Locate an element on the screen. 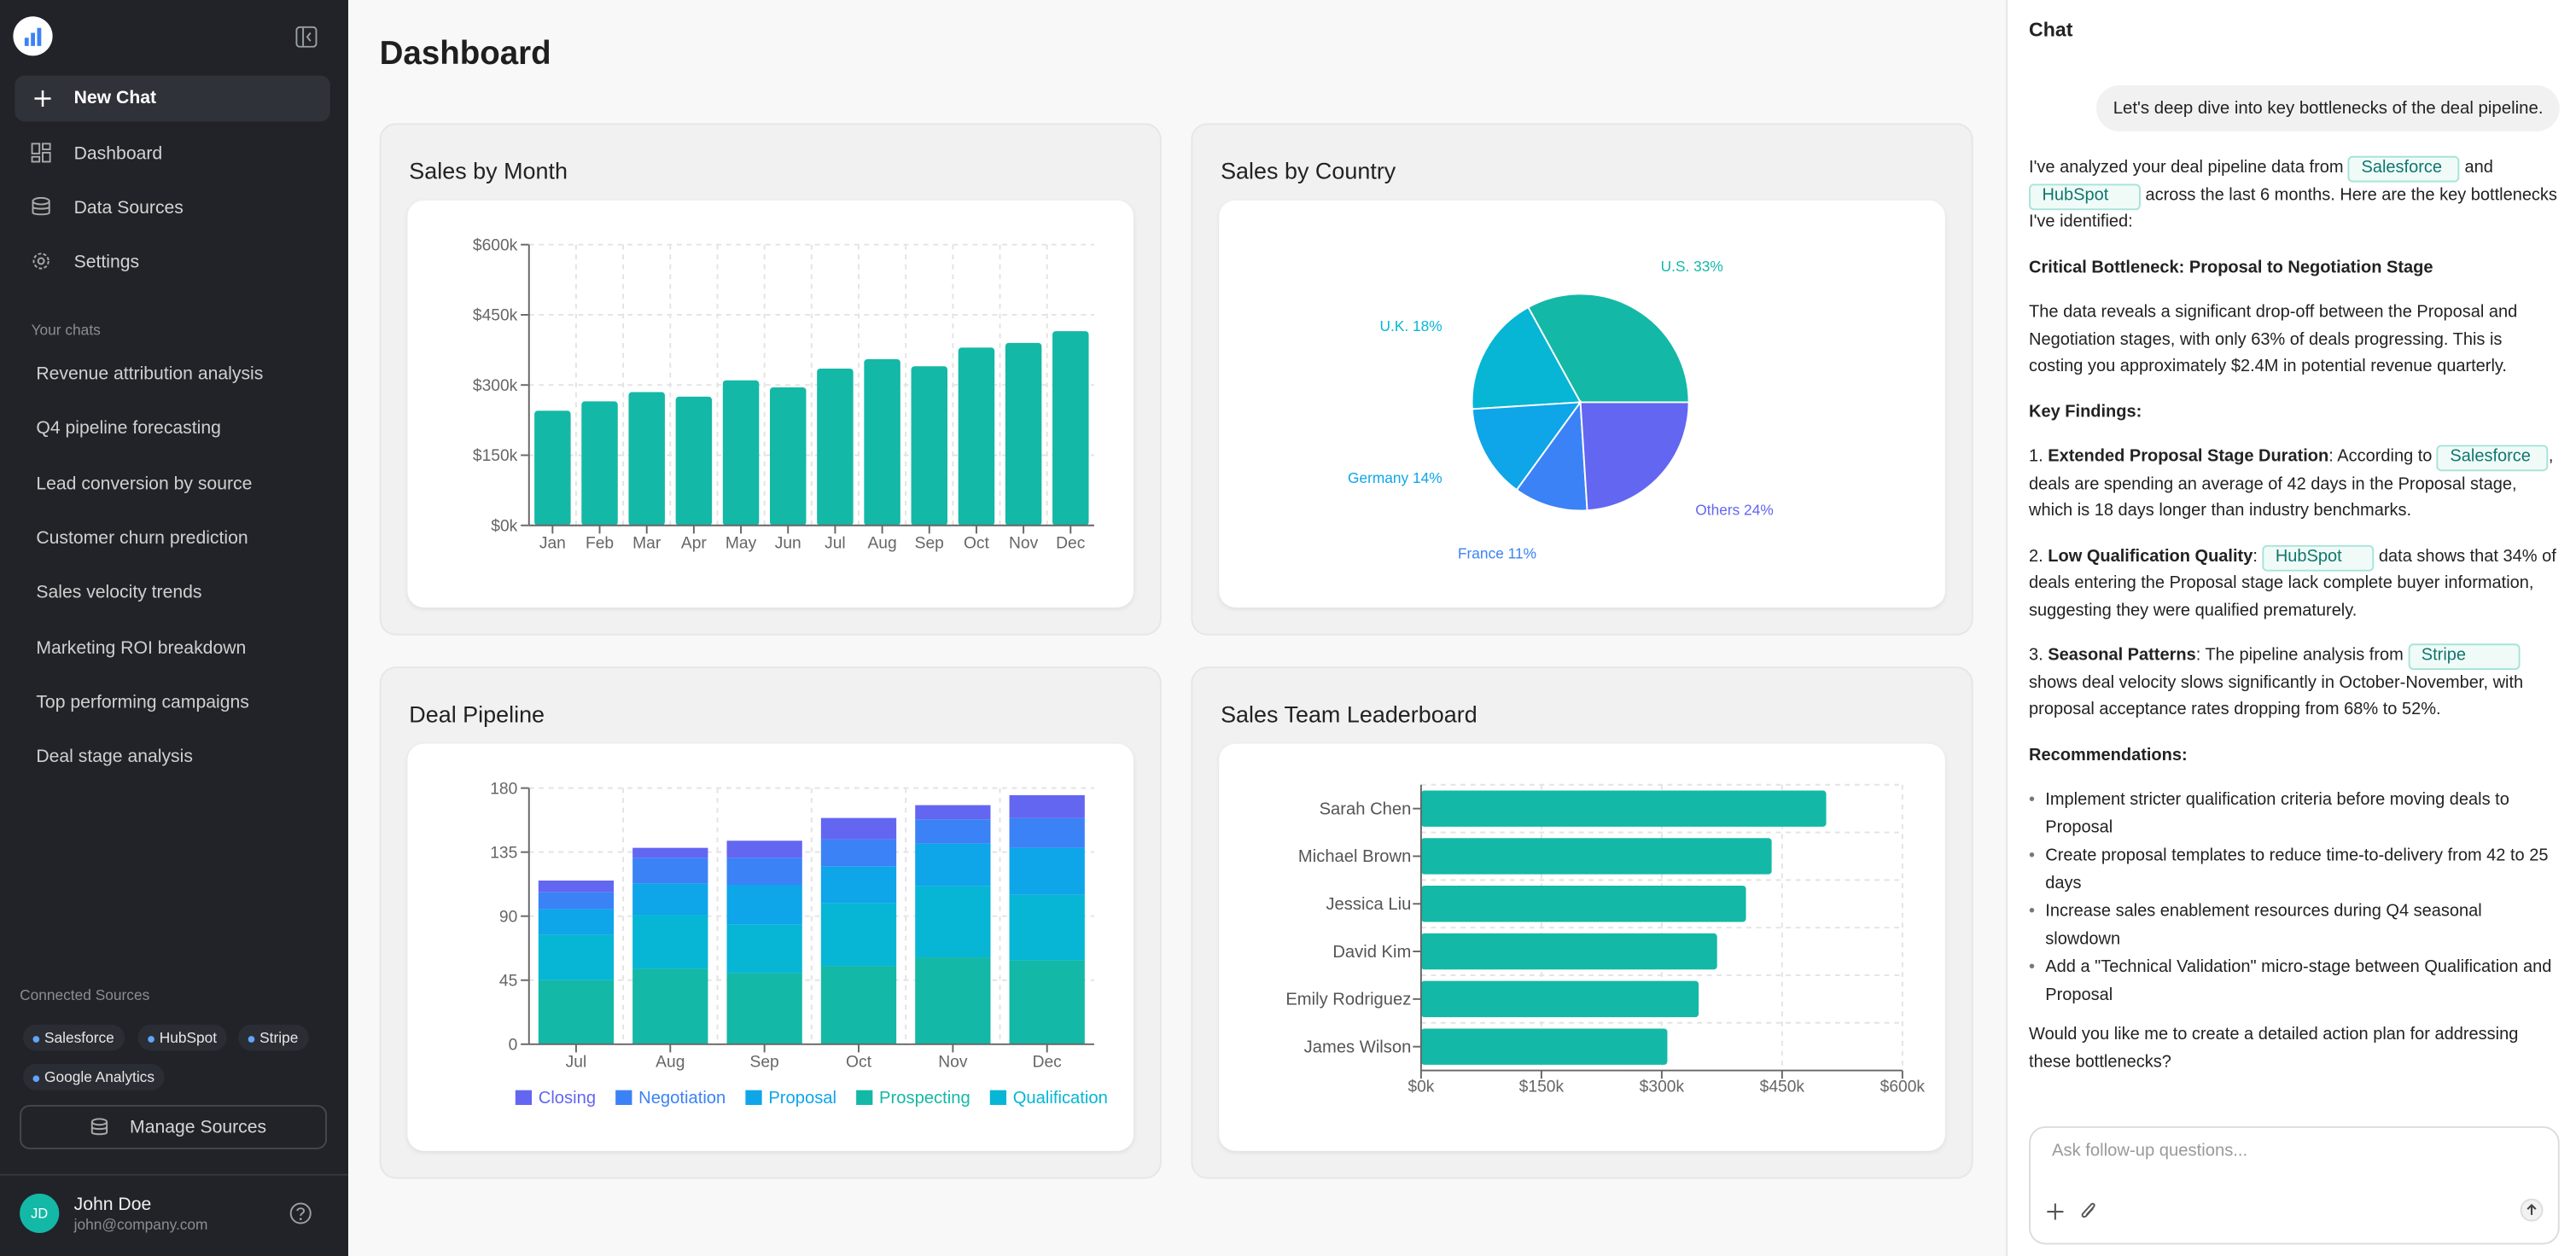  nav-dashboard: Dashboard is located at coordinates (172, 154).